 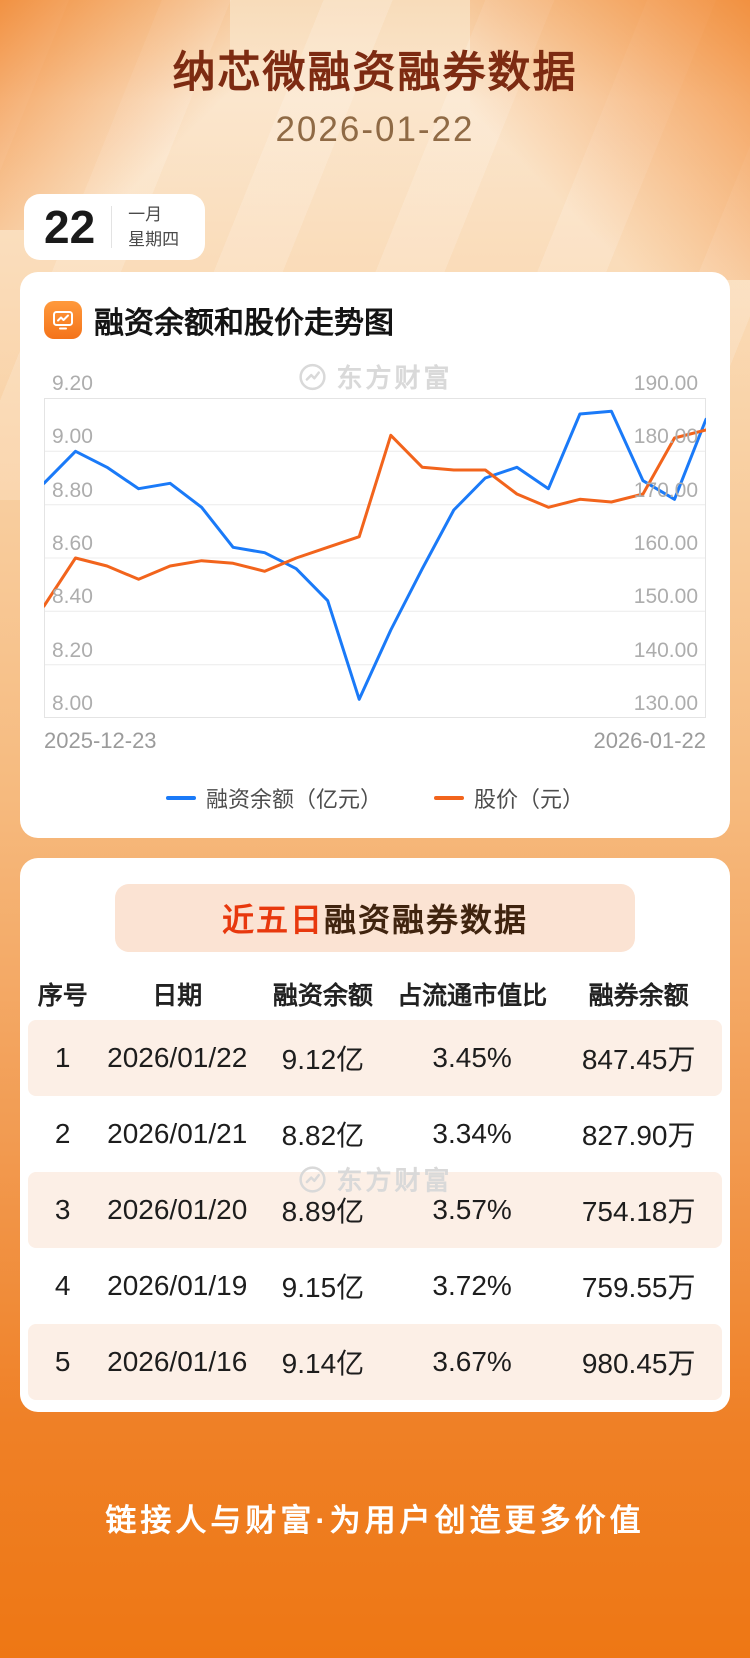 What do you see at coordinates (375, 129) in the screenshot?
I see `header-date: 2026-01-22` at bounding box center [375, 129].